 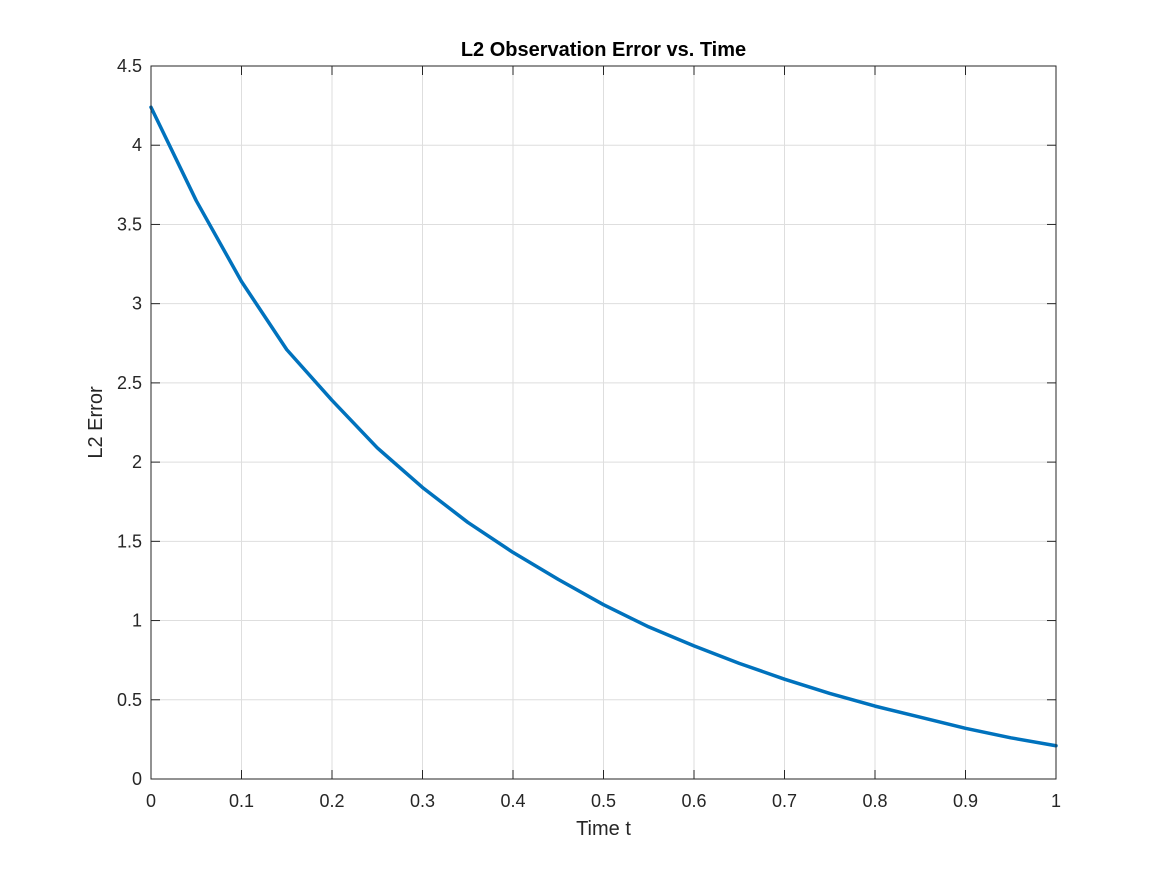 I want to click on y-tick-label: 0, so click(x=137, y=779).